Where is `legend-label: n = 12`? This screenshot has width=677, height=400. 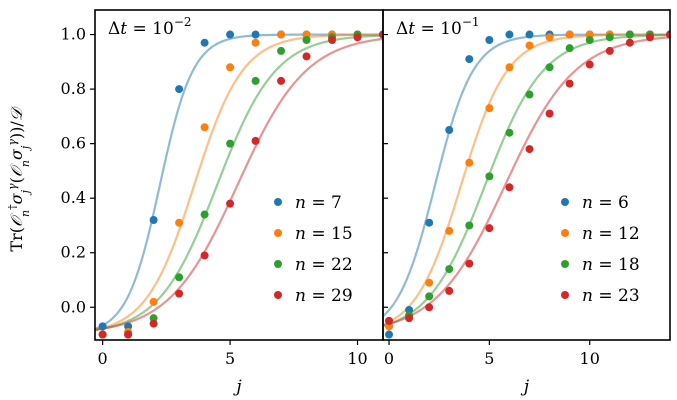 legend-label: n = 12 is located at coordinates (611, 234).